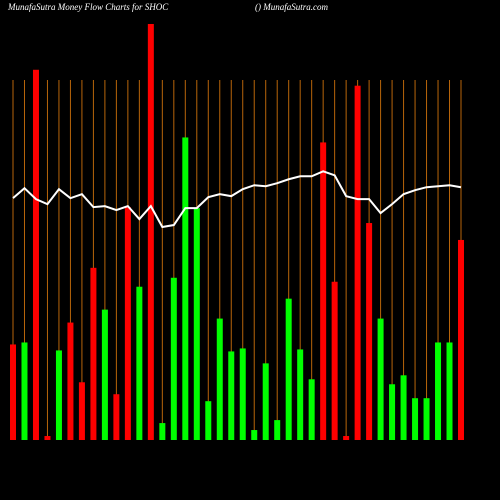 The height and width of the screenshot is (500, 500). I want to click on chart-title: MunafaSutra Money Flow Charts for SHOC, so click(88, 7).